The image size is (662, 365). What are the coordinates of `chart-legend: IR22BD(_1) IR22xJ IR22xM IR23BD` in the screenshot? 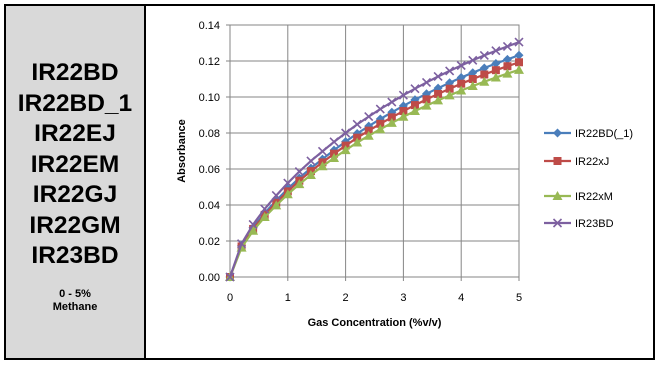 It's located at (588, 179).